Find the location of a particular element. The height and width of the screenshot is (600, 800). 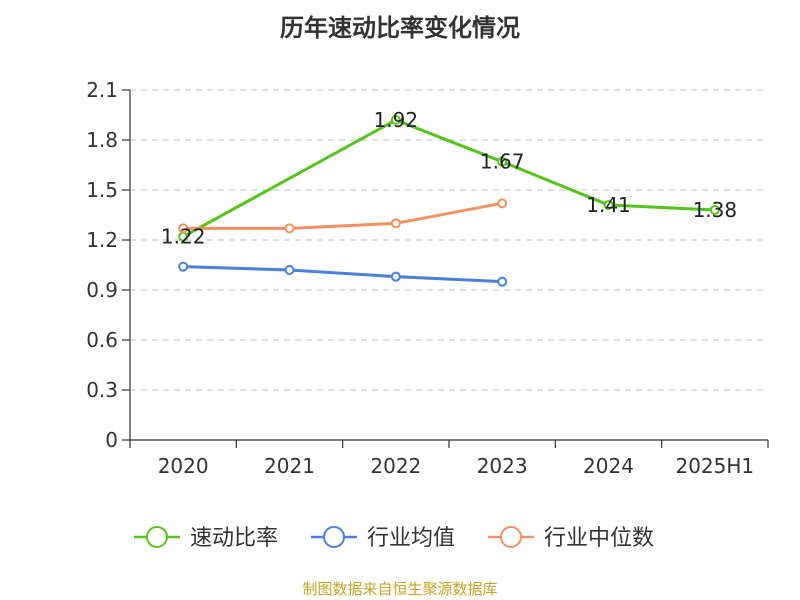

data-label: 1.92 is located at coordinates (396, 120).